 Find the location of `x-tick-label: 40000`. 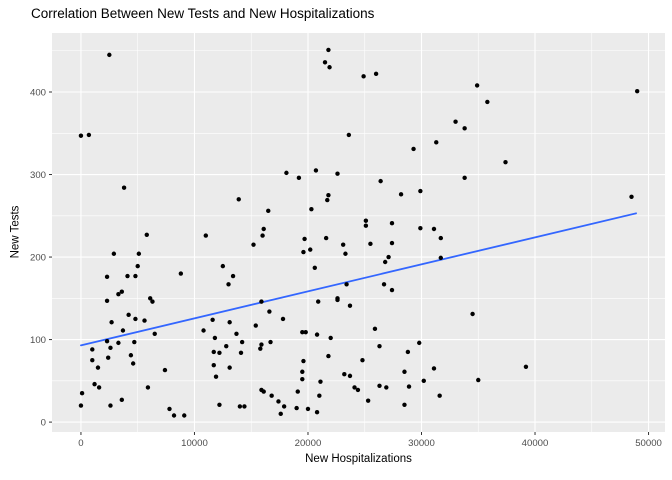

x-tick-label: 40000 is located at coordinates (535, 443).